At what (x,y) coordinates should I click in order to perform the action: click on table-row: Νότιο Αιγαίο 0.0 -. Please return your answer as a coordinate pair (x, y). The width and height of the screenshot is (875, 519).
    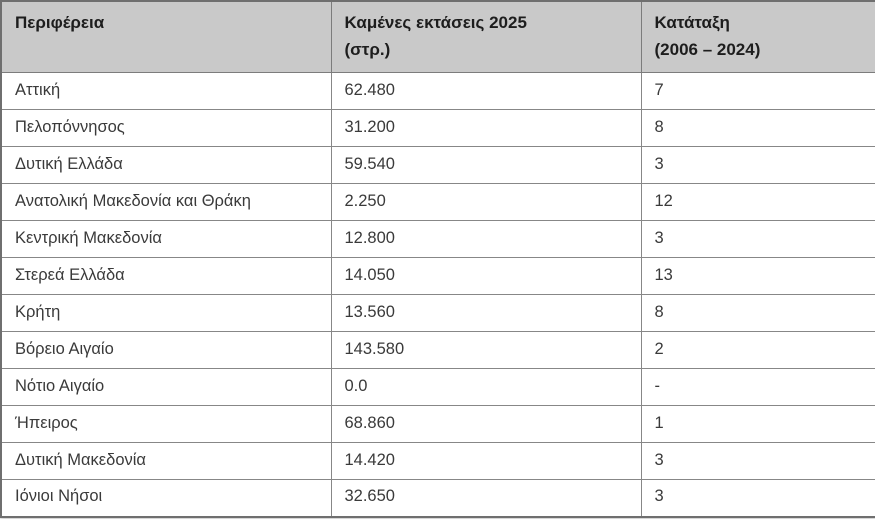
    Looking at the image, I should click on (437, 387).